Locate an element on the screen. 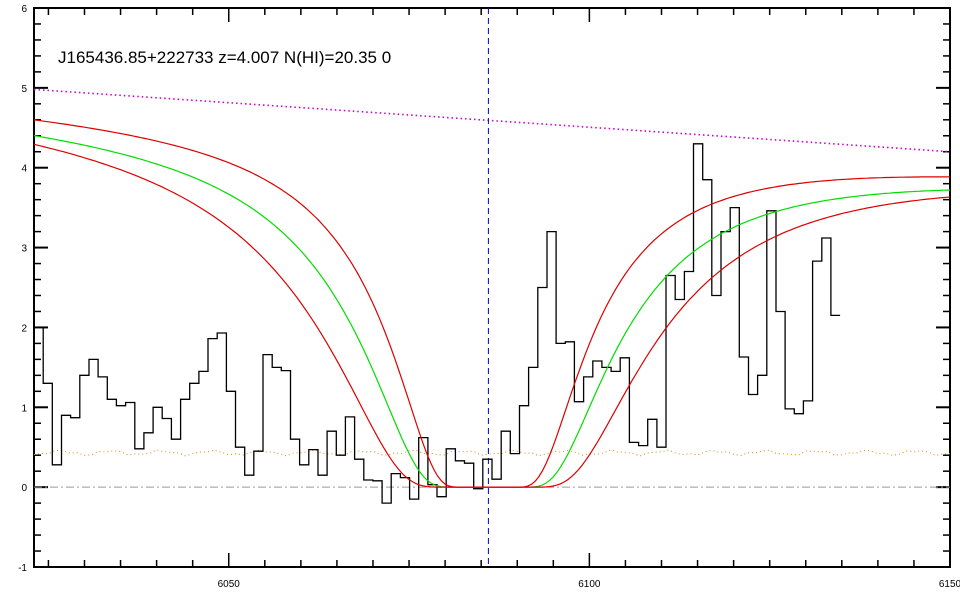  y-tick-label: 2 is located at coordinates (24, 328).